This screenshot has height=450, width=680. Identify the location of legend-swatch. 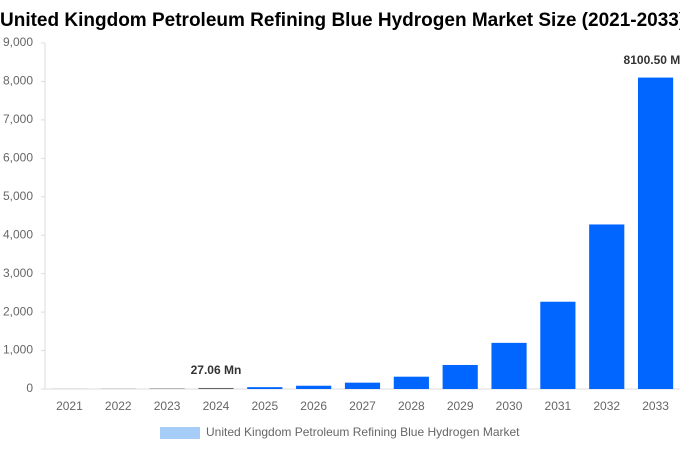
(180, 433).